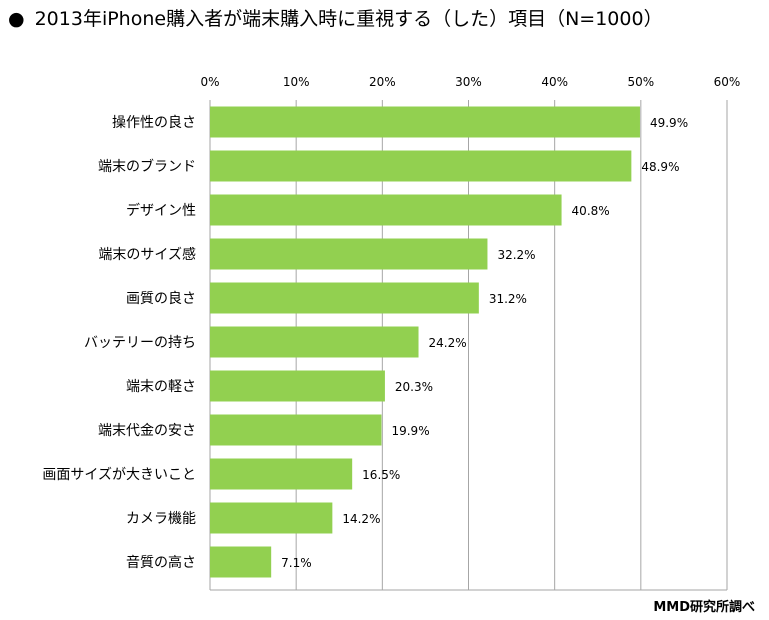  I want to click on category-label: 端末のサイズ感, so click(147, 254).